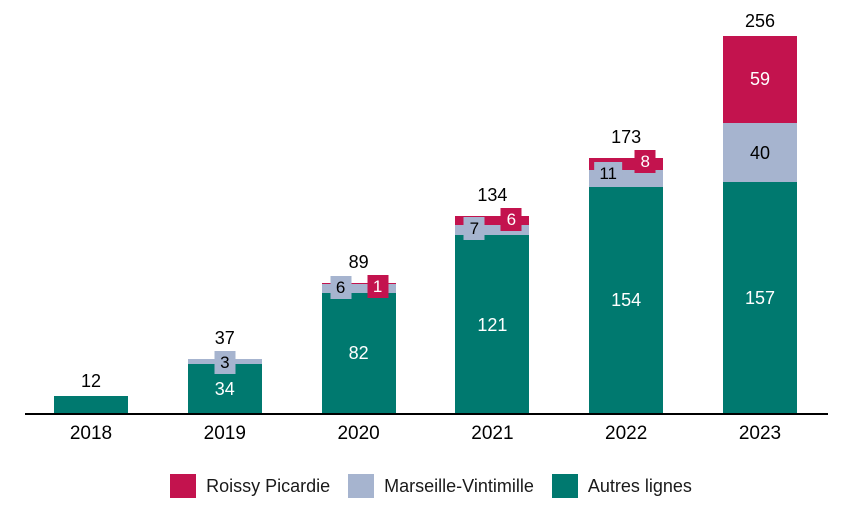 Image resolution: width=862 pixels, height=516 pixels. What do you see at coordinates (492, 195) in the screenshot?
I see `bar-total-label-2021: 134` at bounding box center [492, 195].